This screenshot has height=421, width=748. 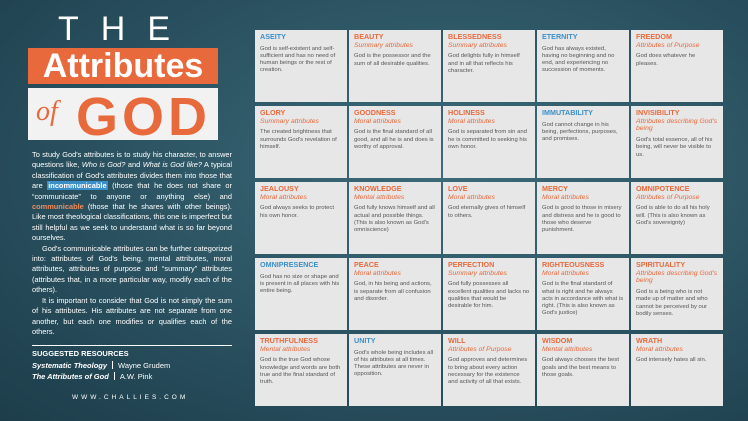 What do you see at coordinates (130, 397) in the screenshot?
I see `website: WWW.CHALLIES.COM` at bounding box center [130, 397].